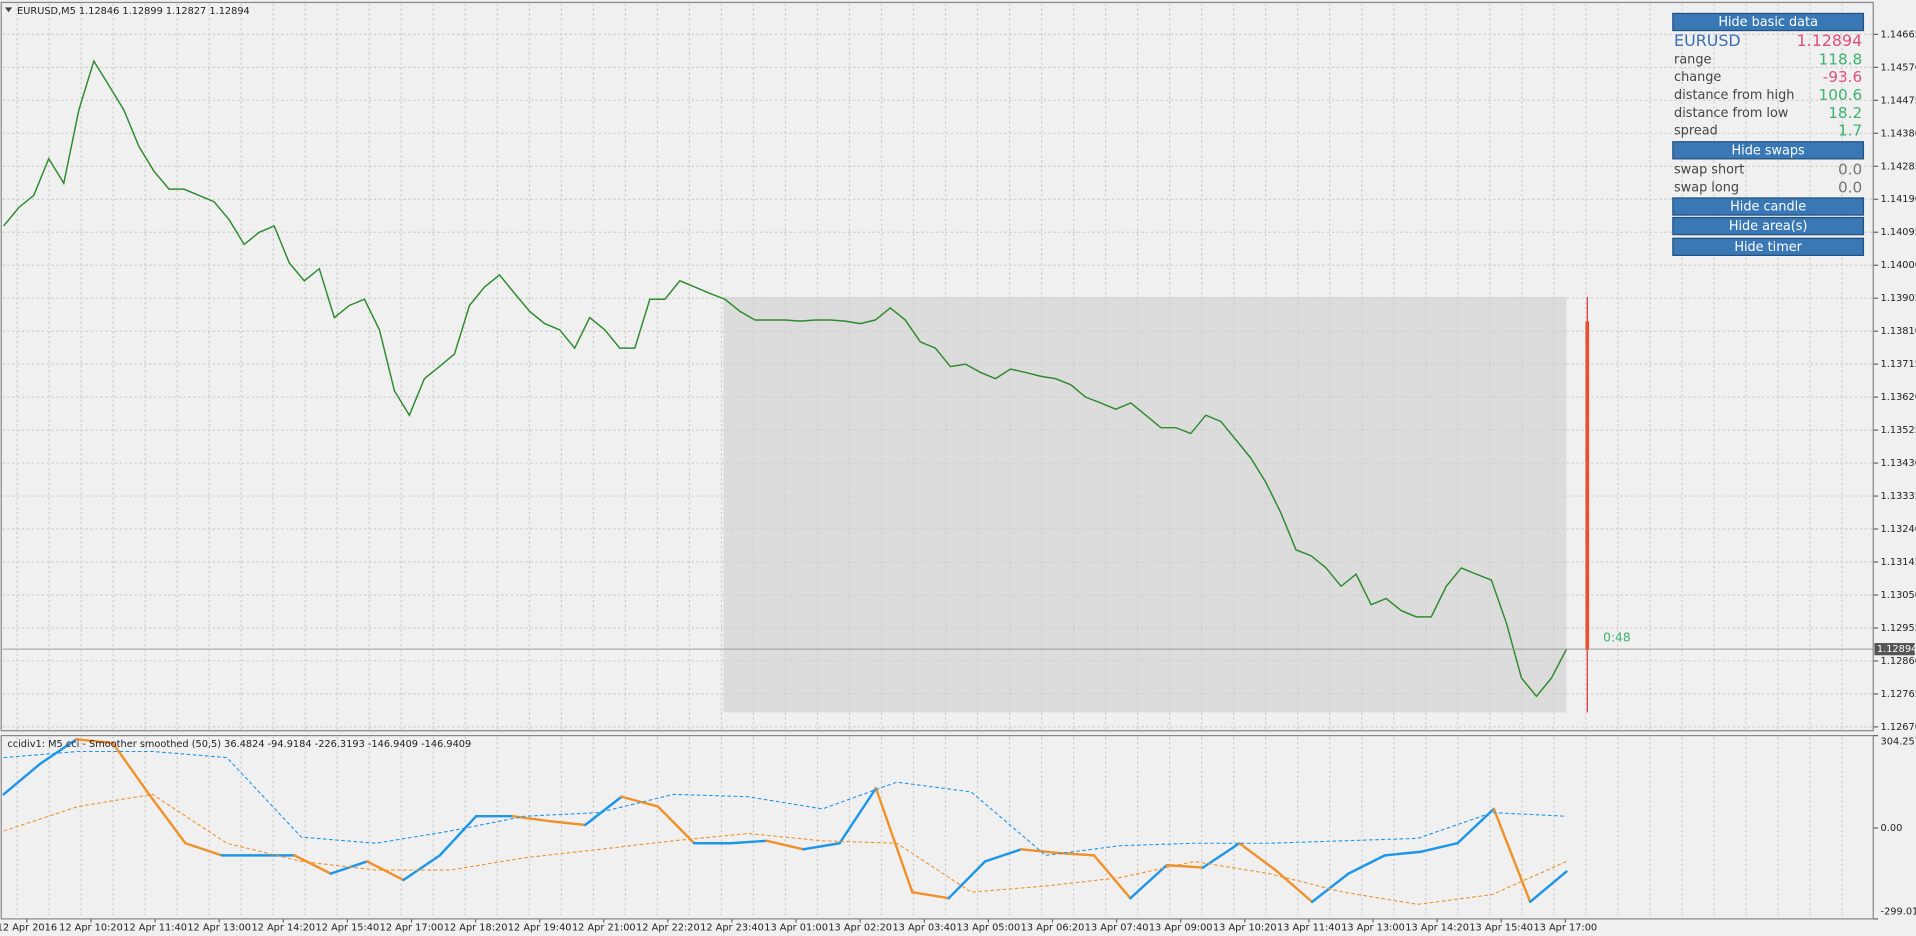  Describe the element at coordinates (1898, 595) in the screenshot. I see `y-tick-label: 1.13050` at that location.